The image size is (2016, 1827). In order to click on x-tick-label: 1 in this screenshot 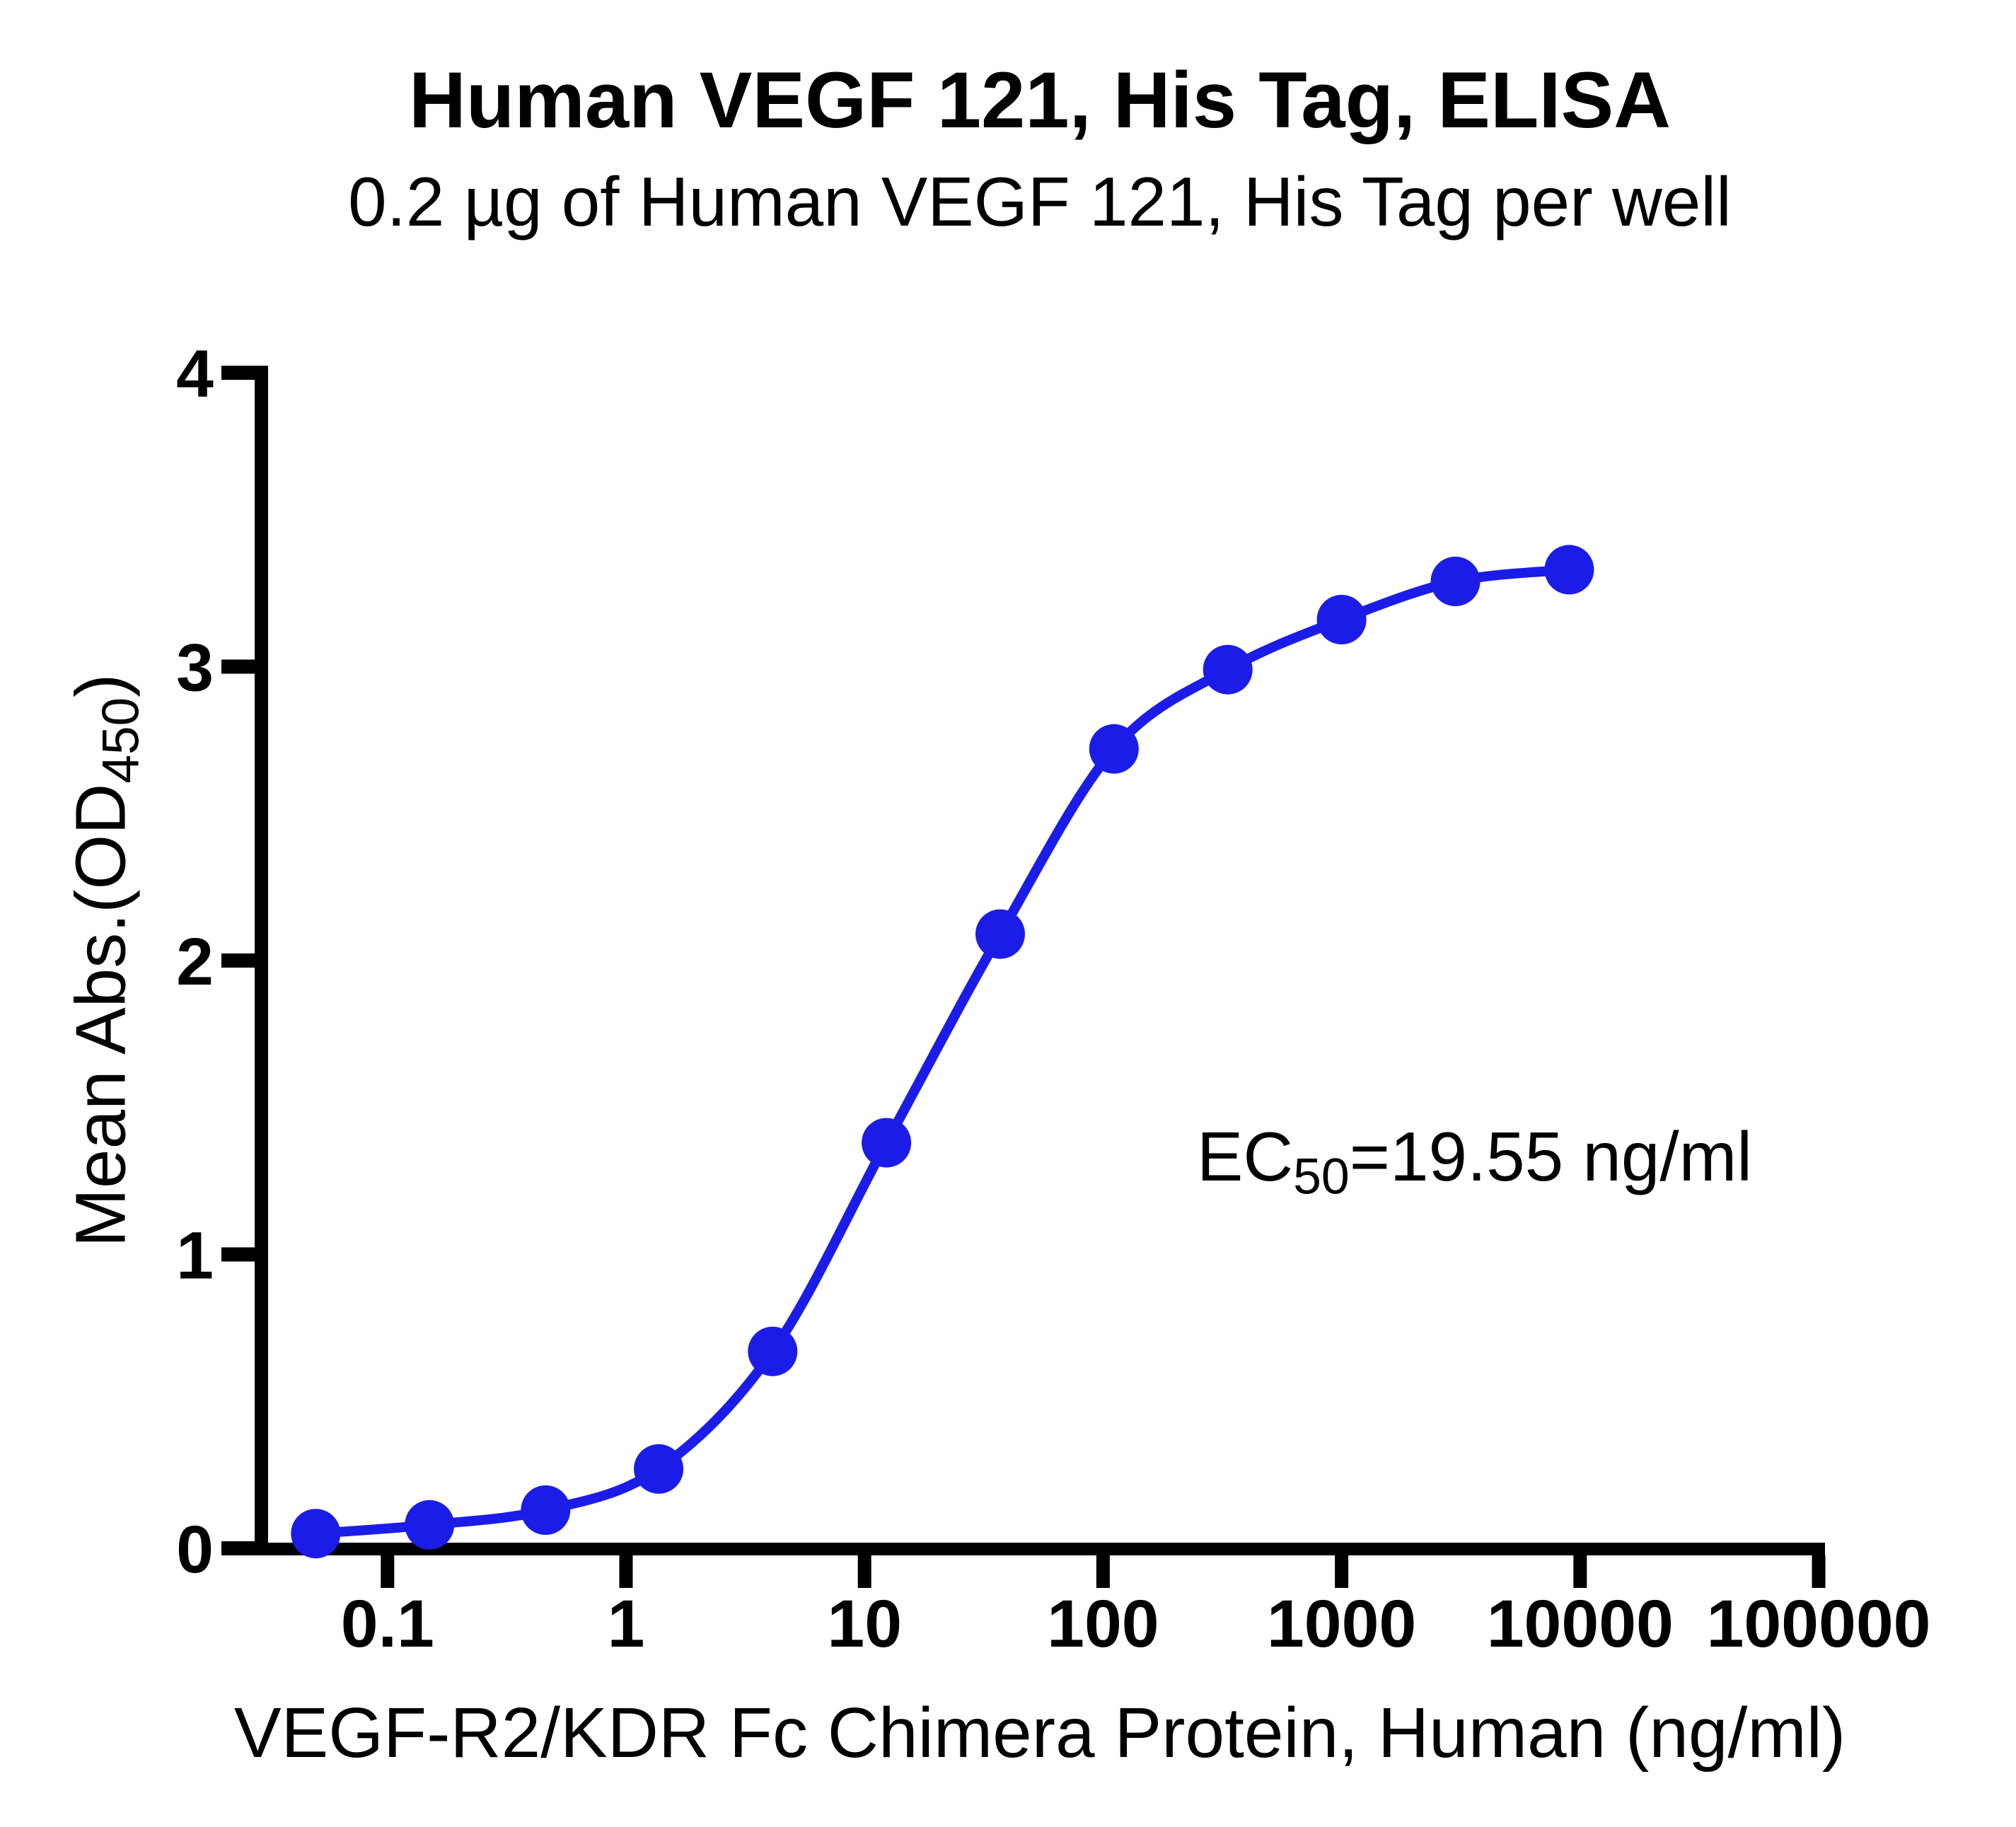, I will do `click(626, 1624)`.